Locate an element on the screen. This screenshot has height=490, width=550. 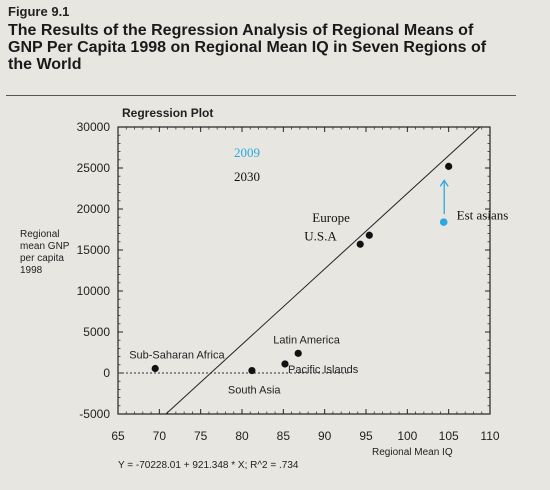
x-tick-label: 80 is located at coordinates (242, 436).